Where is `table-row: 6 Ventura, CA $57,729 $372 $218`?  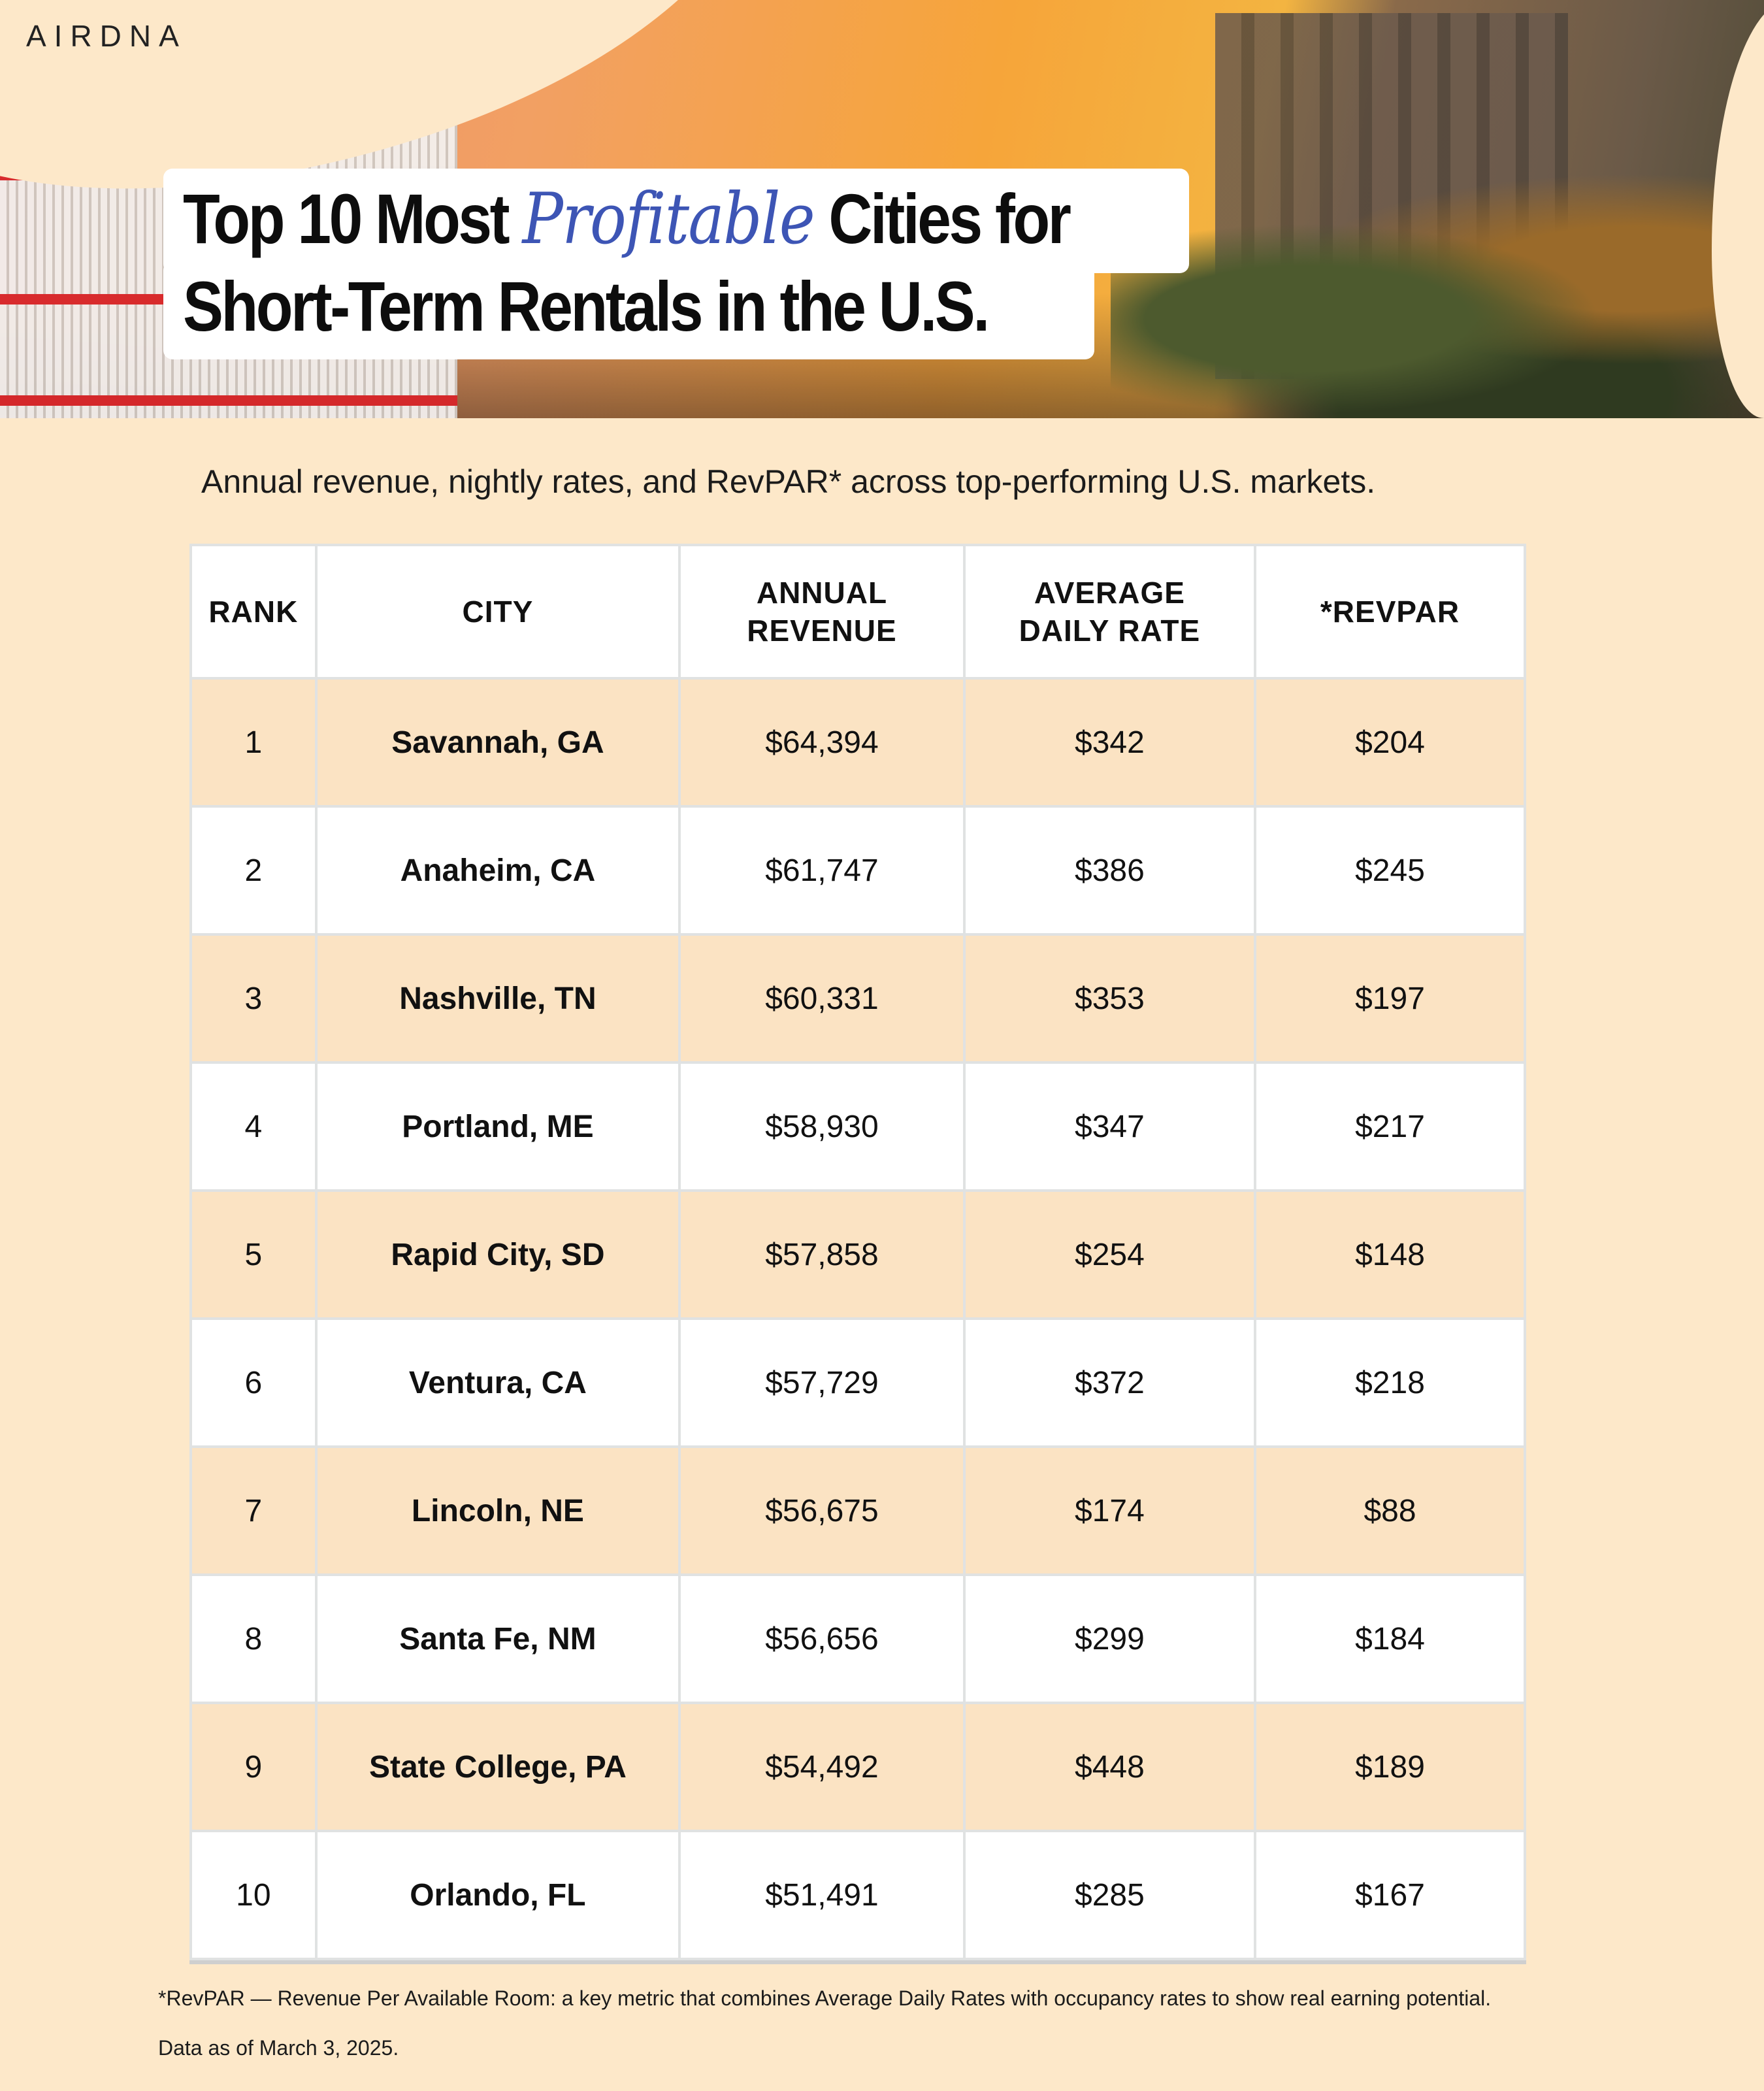
table-row: 6 Ventura, CA $57,729 $372 $218 is located at coordinates (857, 1382).